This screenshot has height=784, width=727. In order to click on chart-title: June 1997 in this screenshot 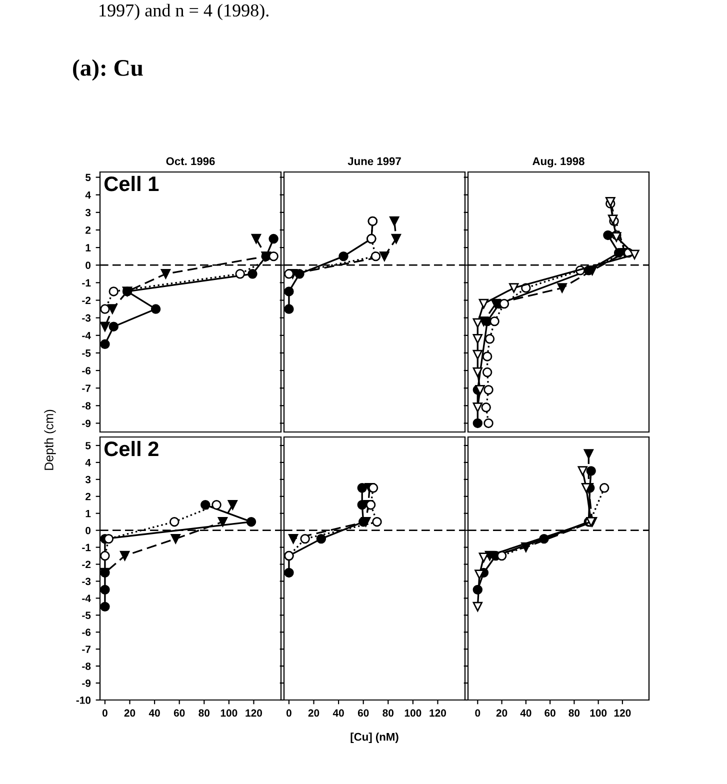, I will do `click(374, 161)`.